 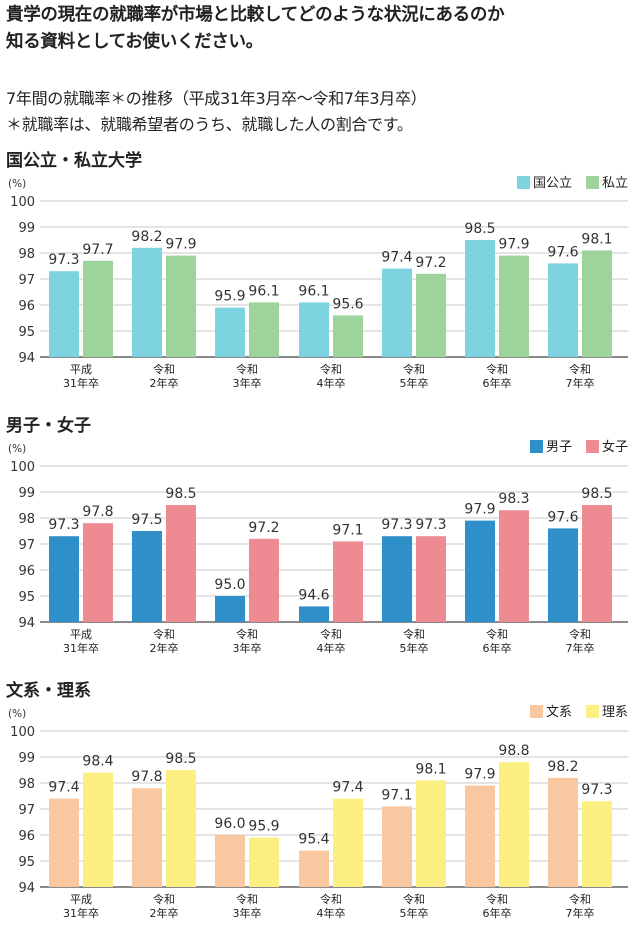 I want to click on y-tick-label: 100, so click(x=22, y=732).